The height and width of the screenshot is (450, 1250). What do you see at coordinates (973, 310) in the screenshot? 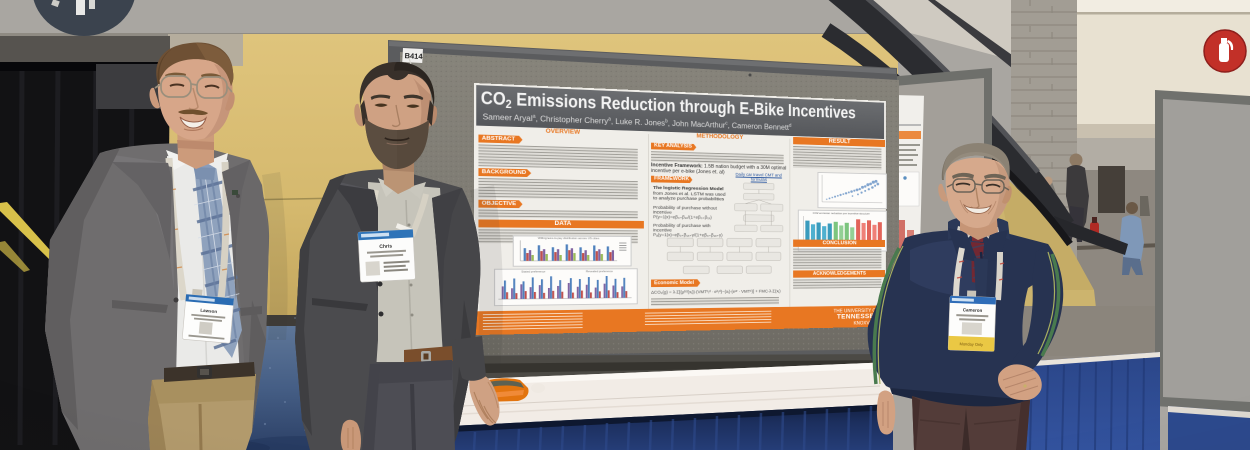
I see `svg-text: Cameron` at bounding box center [973, 310].